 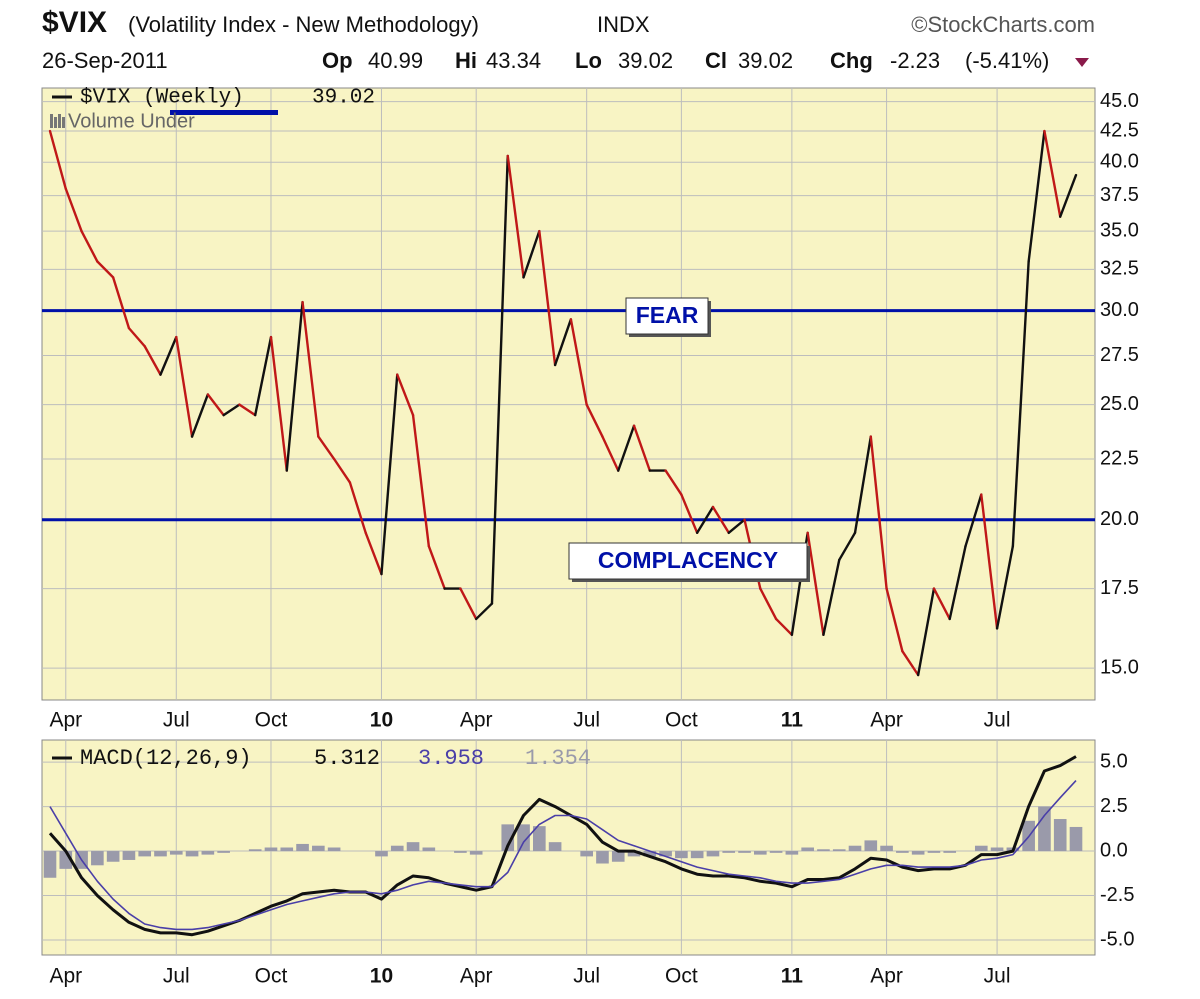 I want to click on y-tick-label: 5.0, so click(x=1114, y=761).